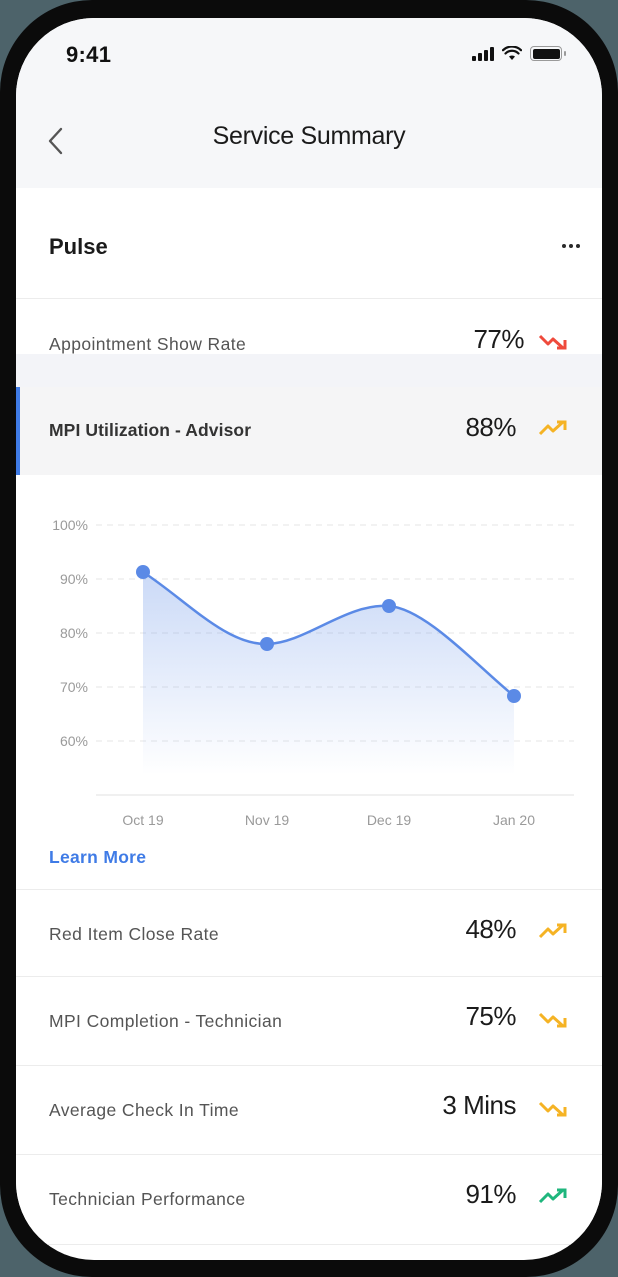 The image size is (618, 1277). I want to click on status-time: 9:41, so click(89, 54).